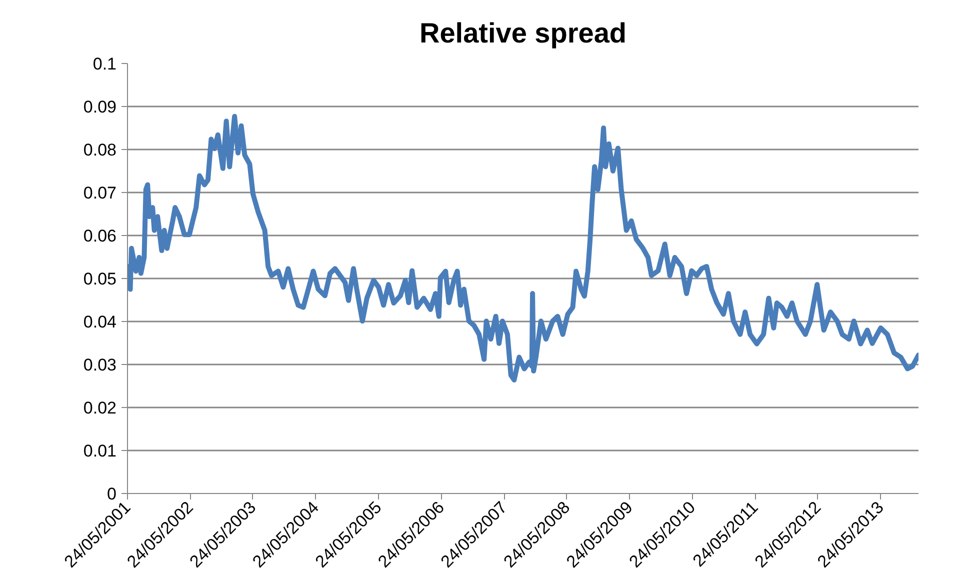 The width and height of the screenshot is (956, 581). Describe the element at coordinates (100, 451) in the screenshot. I see `y-tick-label: 0.01` at that location.